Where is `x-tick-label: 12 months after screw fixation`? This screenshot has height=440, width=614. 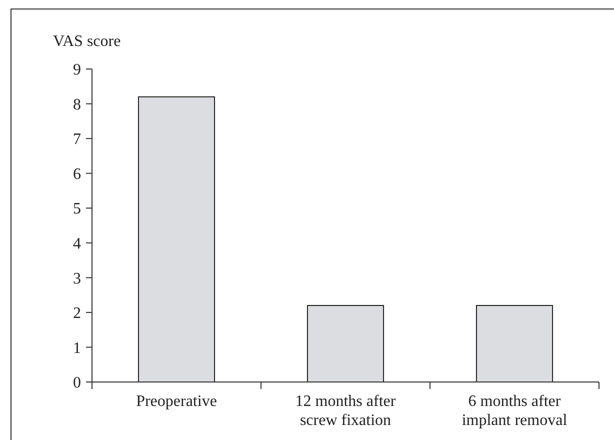
x-tick-label: 12 months after screw fixation is located at coordinates (345, 411).